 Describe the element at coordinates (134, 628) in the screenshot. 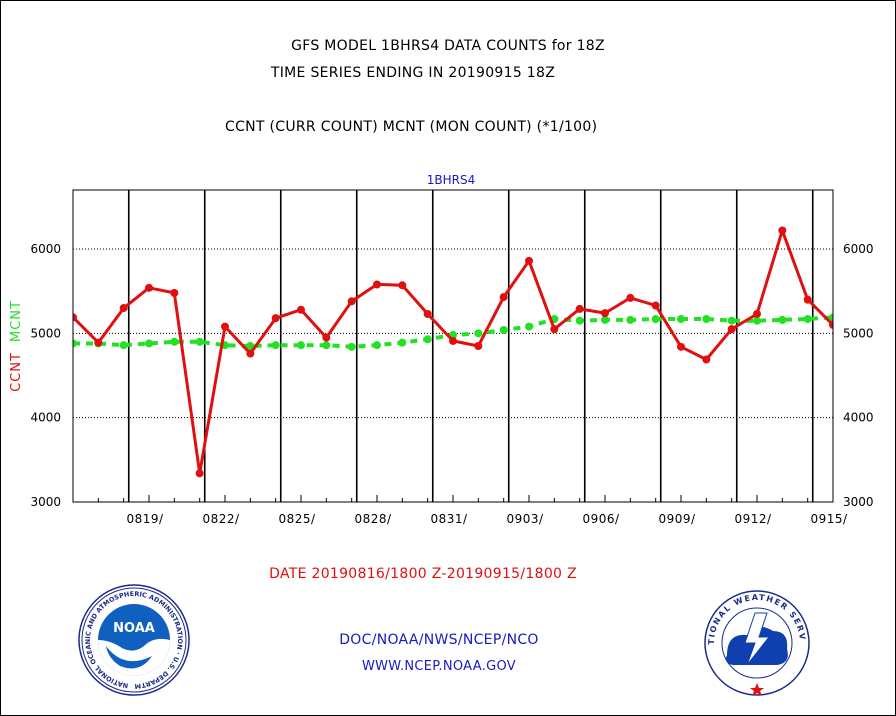

I see `noaa-logo-text: NOAA` at that location.